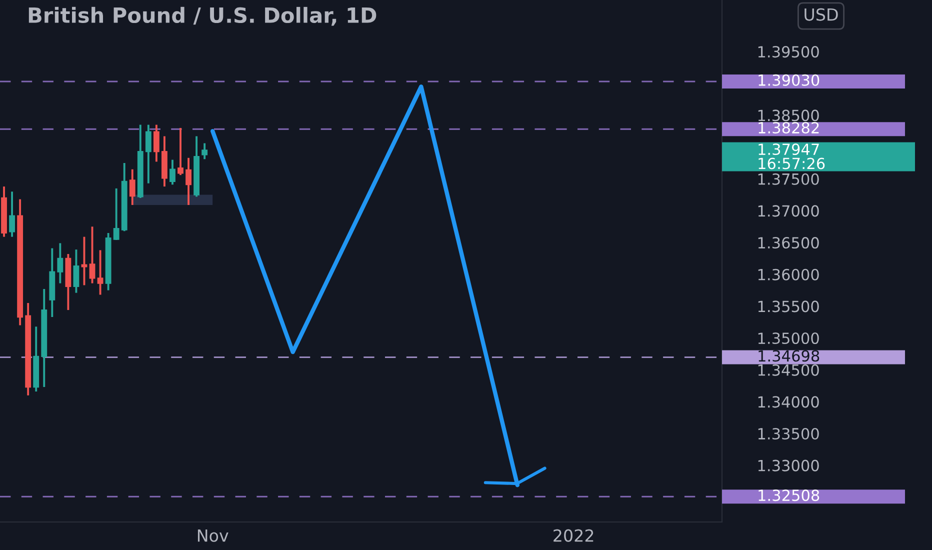  What do you see at coordinates (821, 14) in the screenshot?
I see `y-axis-title: USD` at bounding box center [821, 14].